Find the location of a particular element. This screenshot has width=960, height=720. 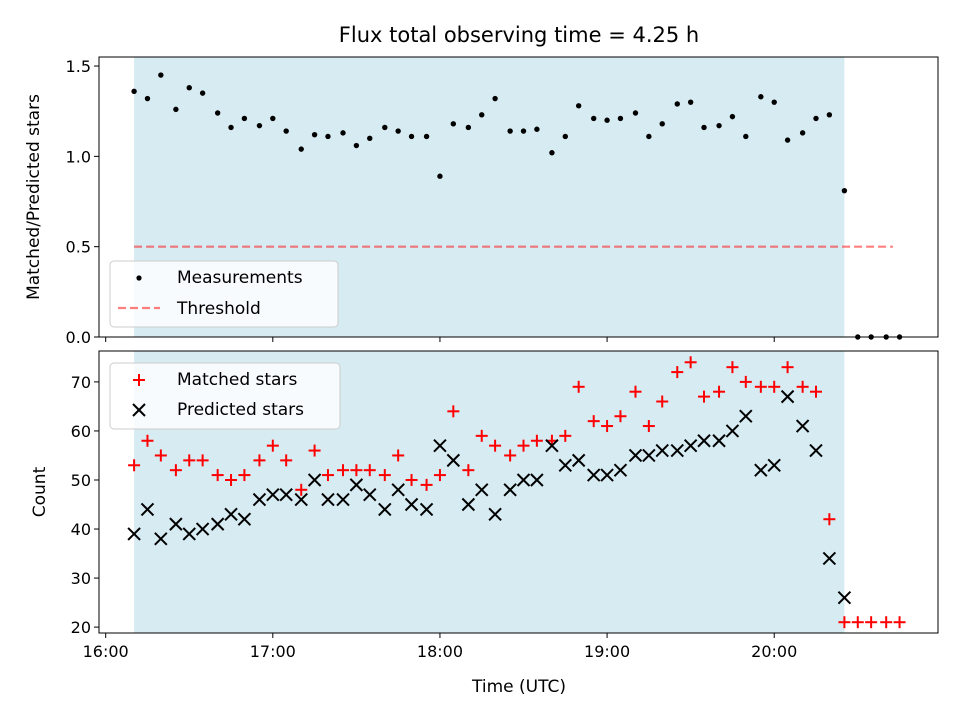

measurement-legend-marker is located at coordinates (139, 278).